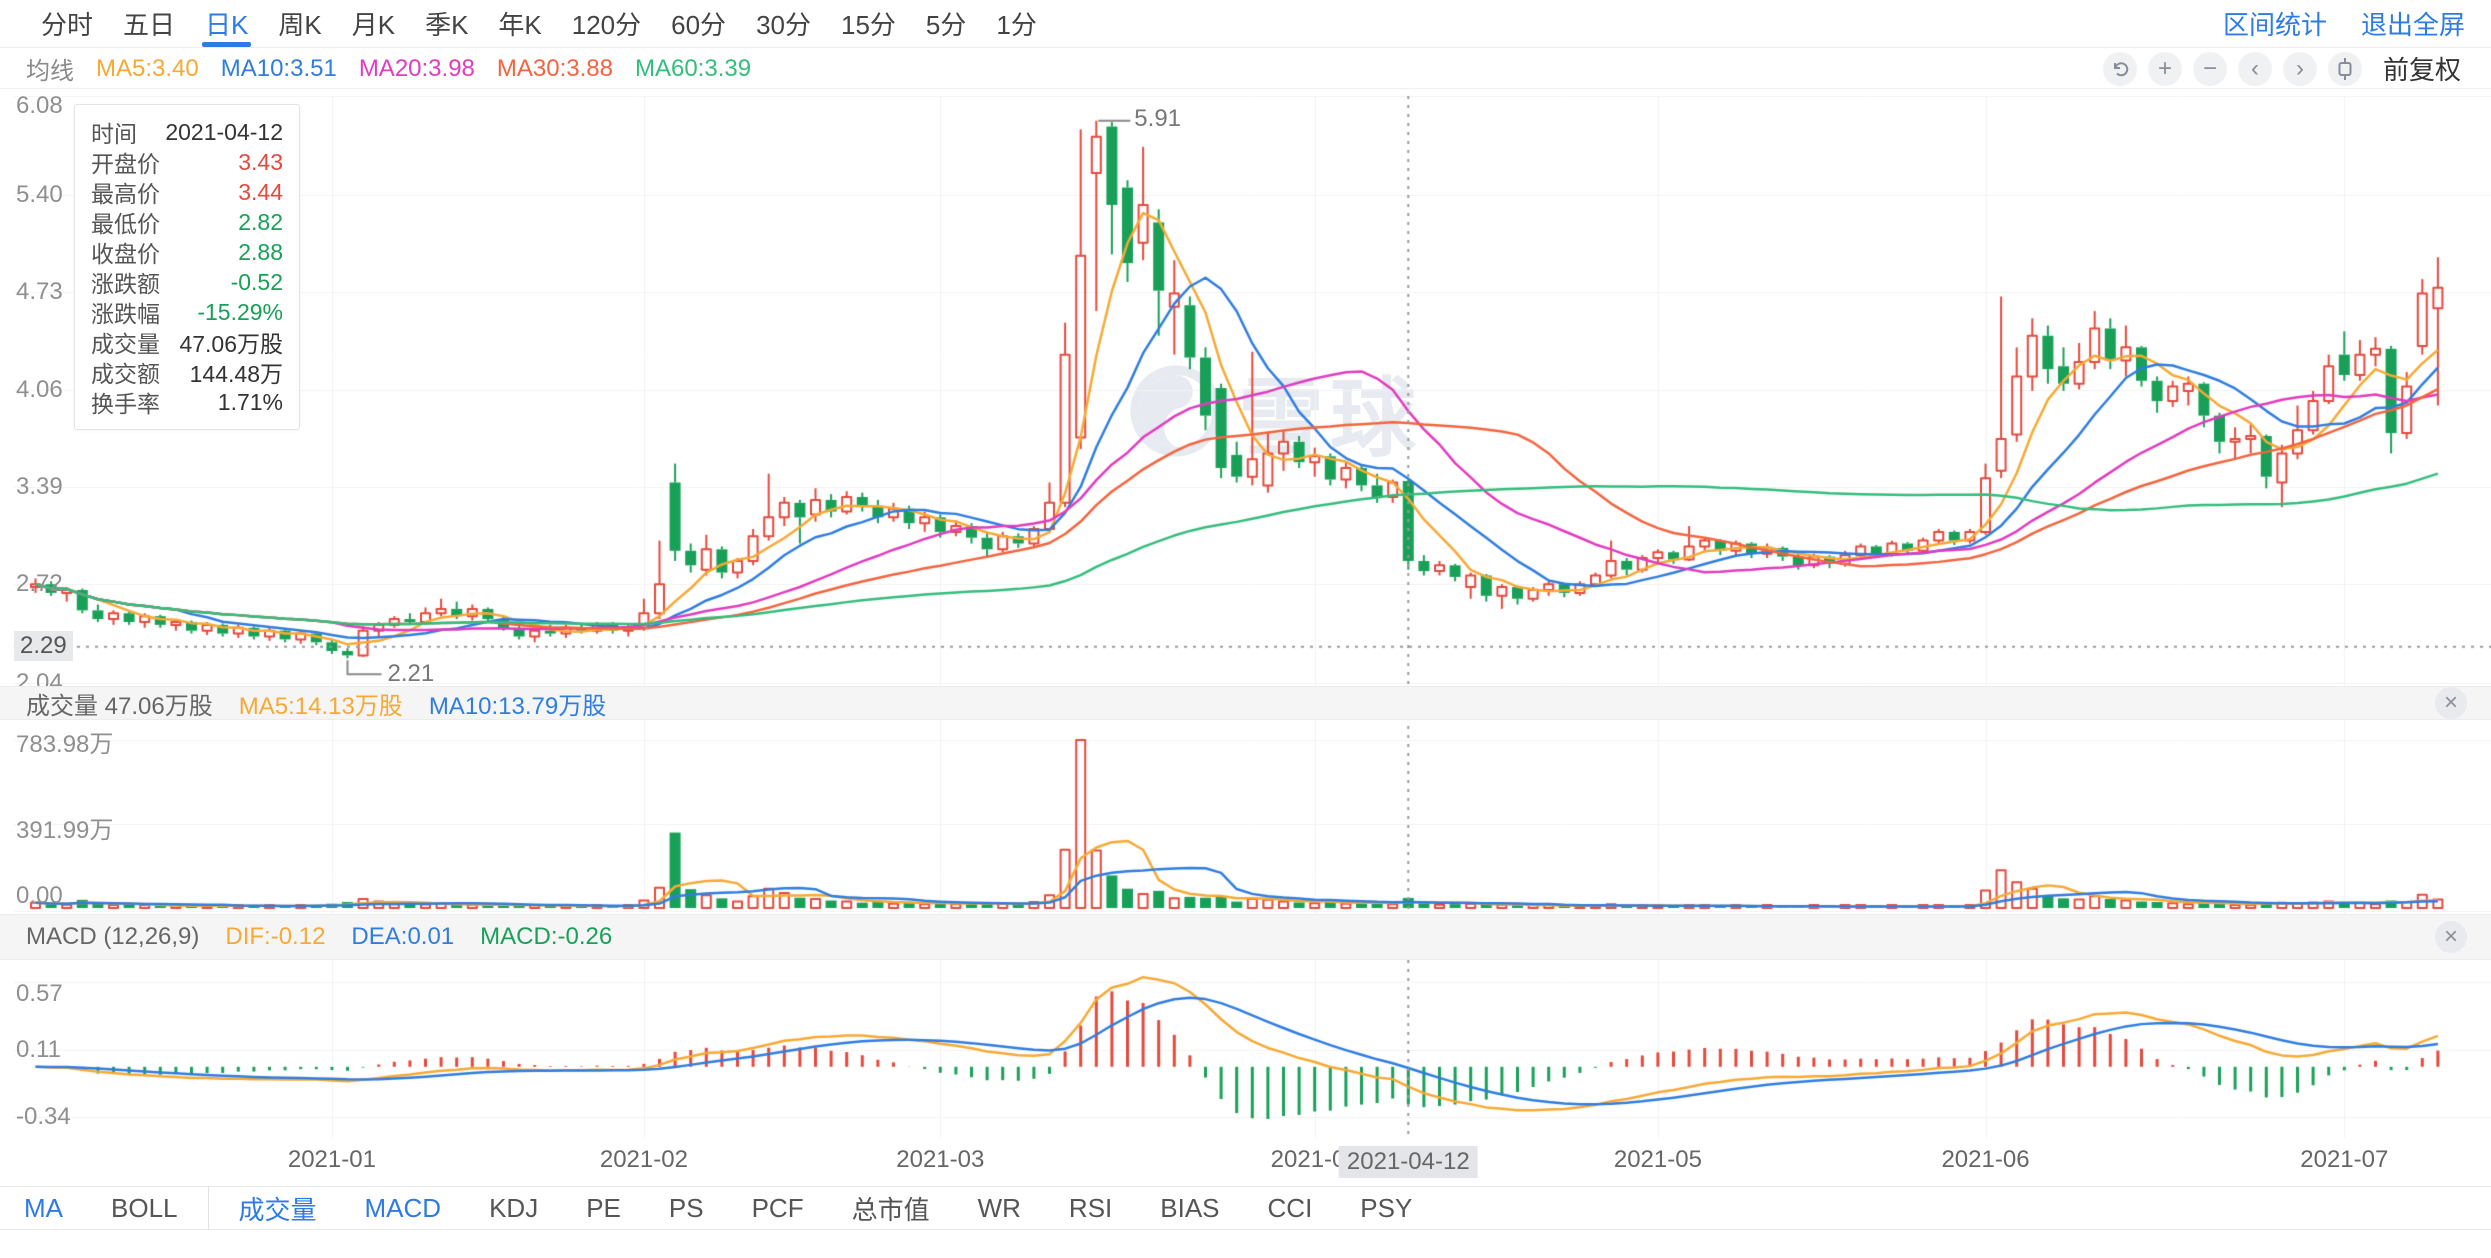 The height and width of the screenshot is (1258, 2491). I want to click on indicator-tab-PS: PS, so click(686, 1207).